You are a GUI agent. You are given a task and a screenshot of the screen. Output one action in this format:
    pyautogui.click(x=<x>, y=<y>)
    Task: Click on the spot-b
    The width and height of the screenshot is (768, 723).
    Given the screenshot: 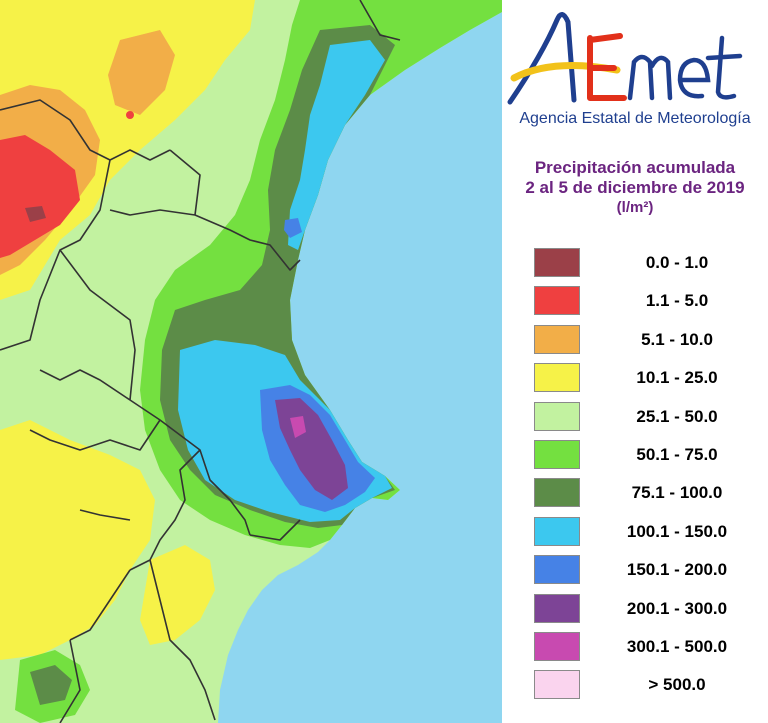 What is the action you would take?
    pyautogui.click(x=130, y=115)
    